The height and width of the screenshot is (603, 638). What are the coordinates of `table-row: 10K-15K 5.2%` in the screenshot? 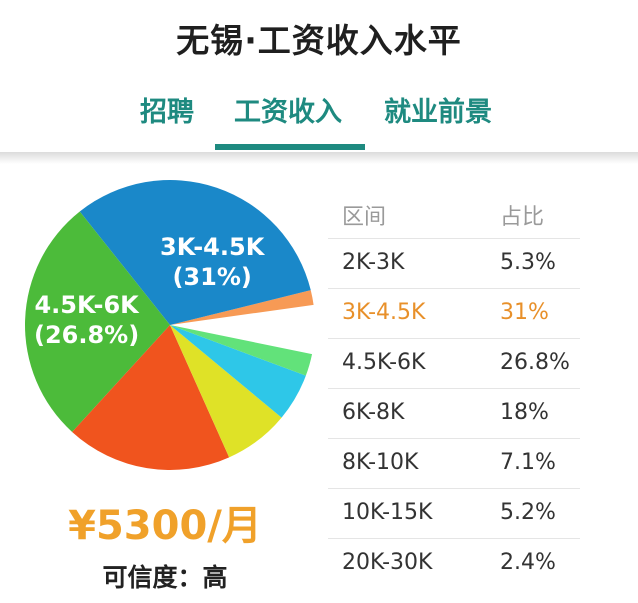 It's located at (454, 514).